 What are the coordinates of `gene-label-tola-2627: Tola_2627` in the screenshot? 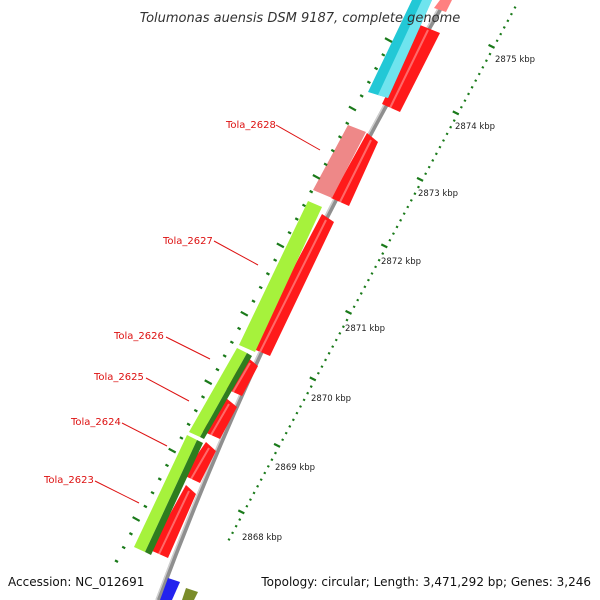 It's located at (210, 251).